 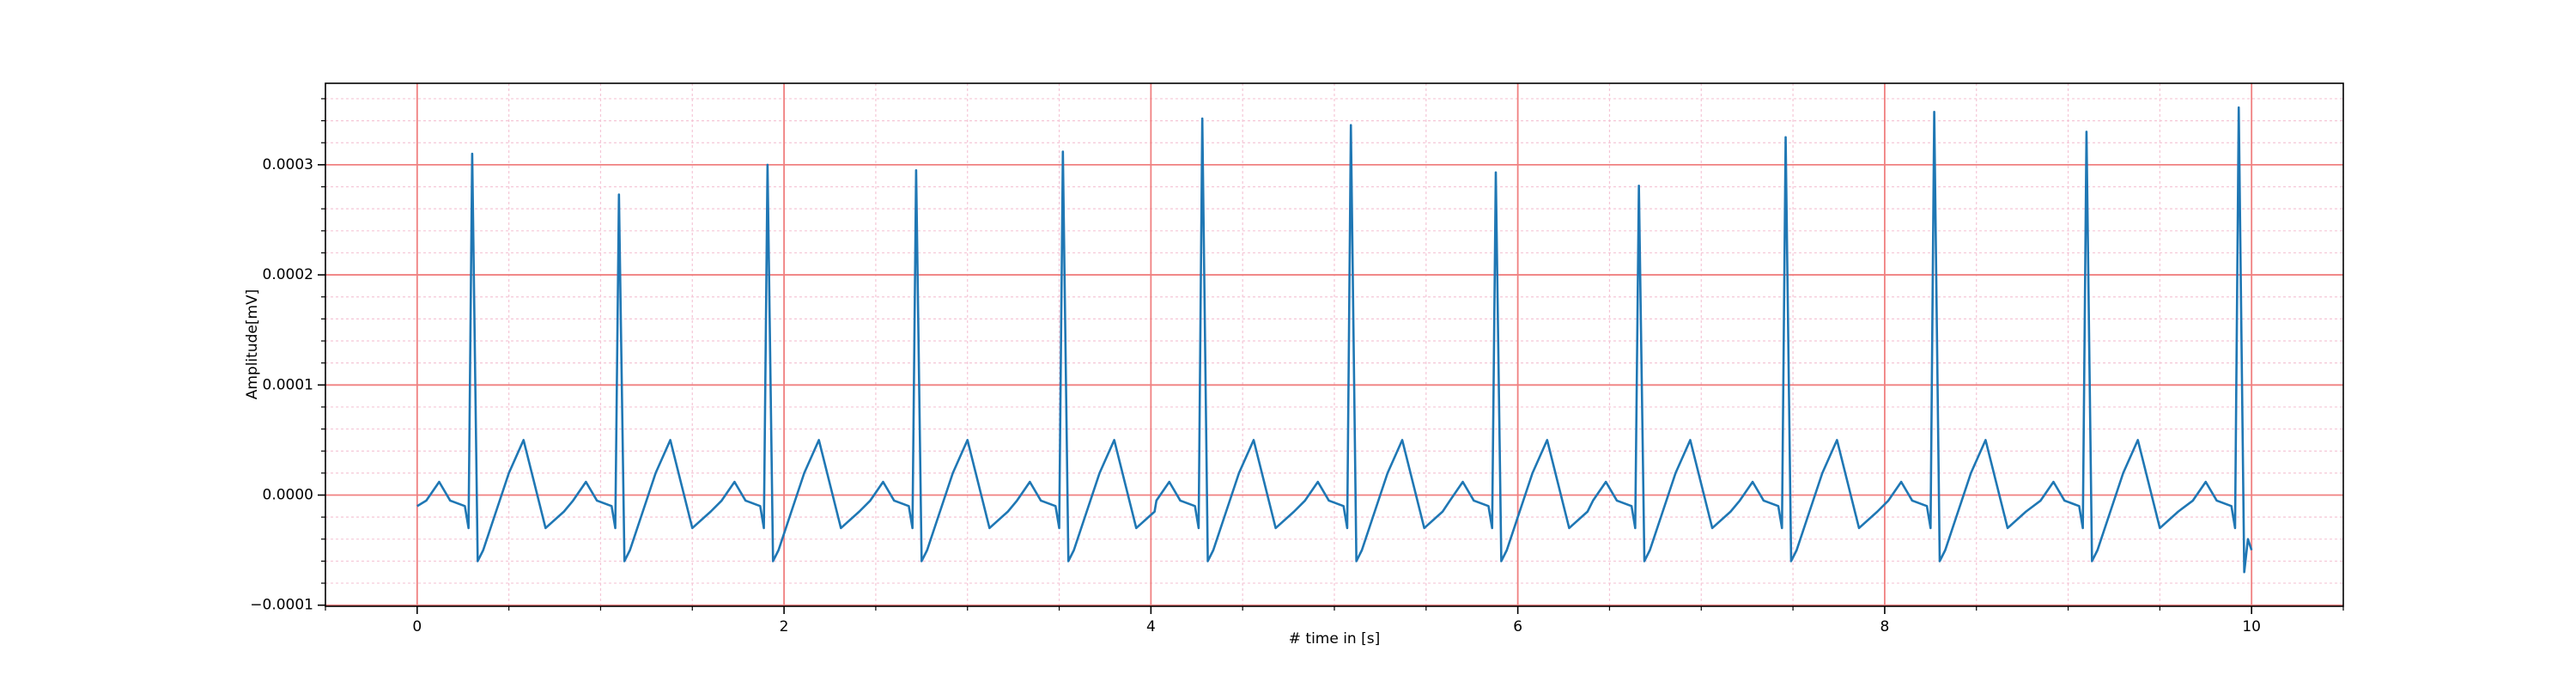 What do you see at coordinates (281, 605) in the screenshot?
I see `y-tick-label: −0.0001` at bounding box center [281, 605].